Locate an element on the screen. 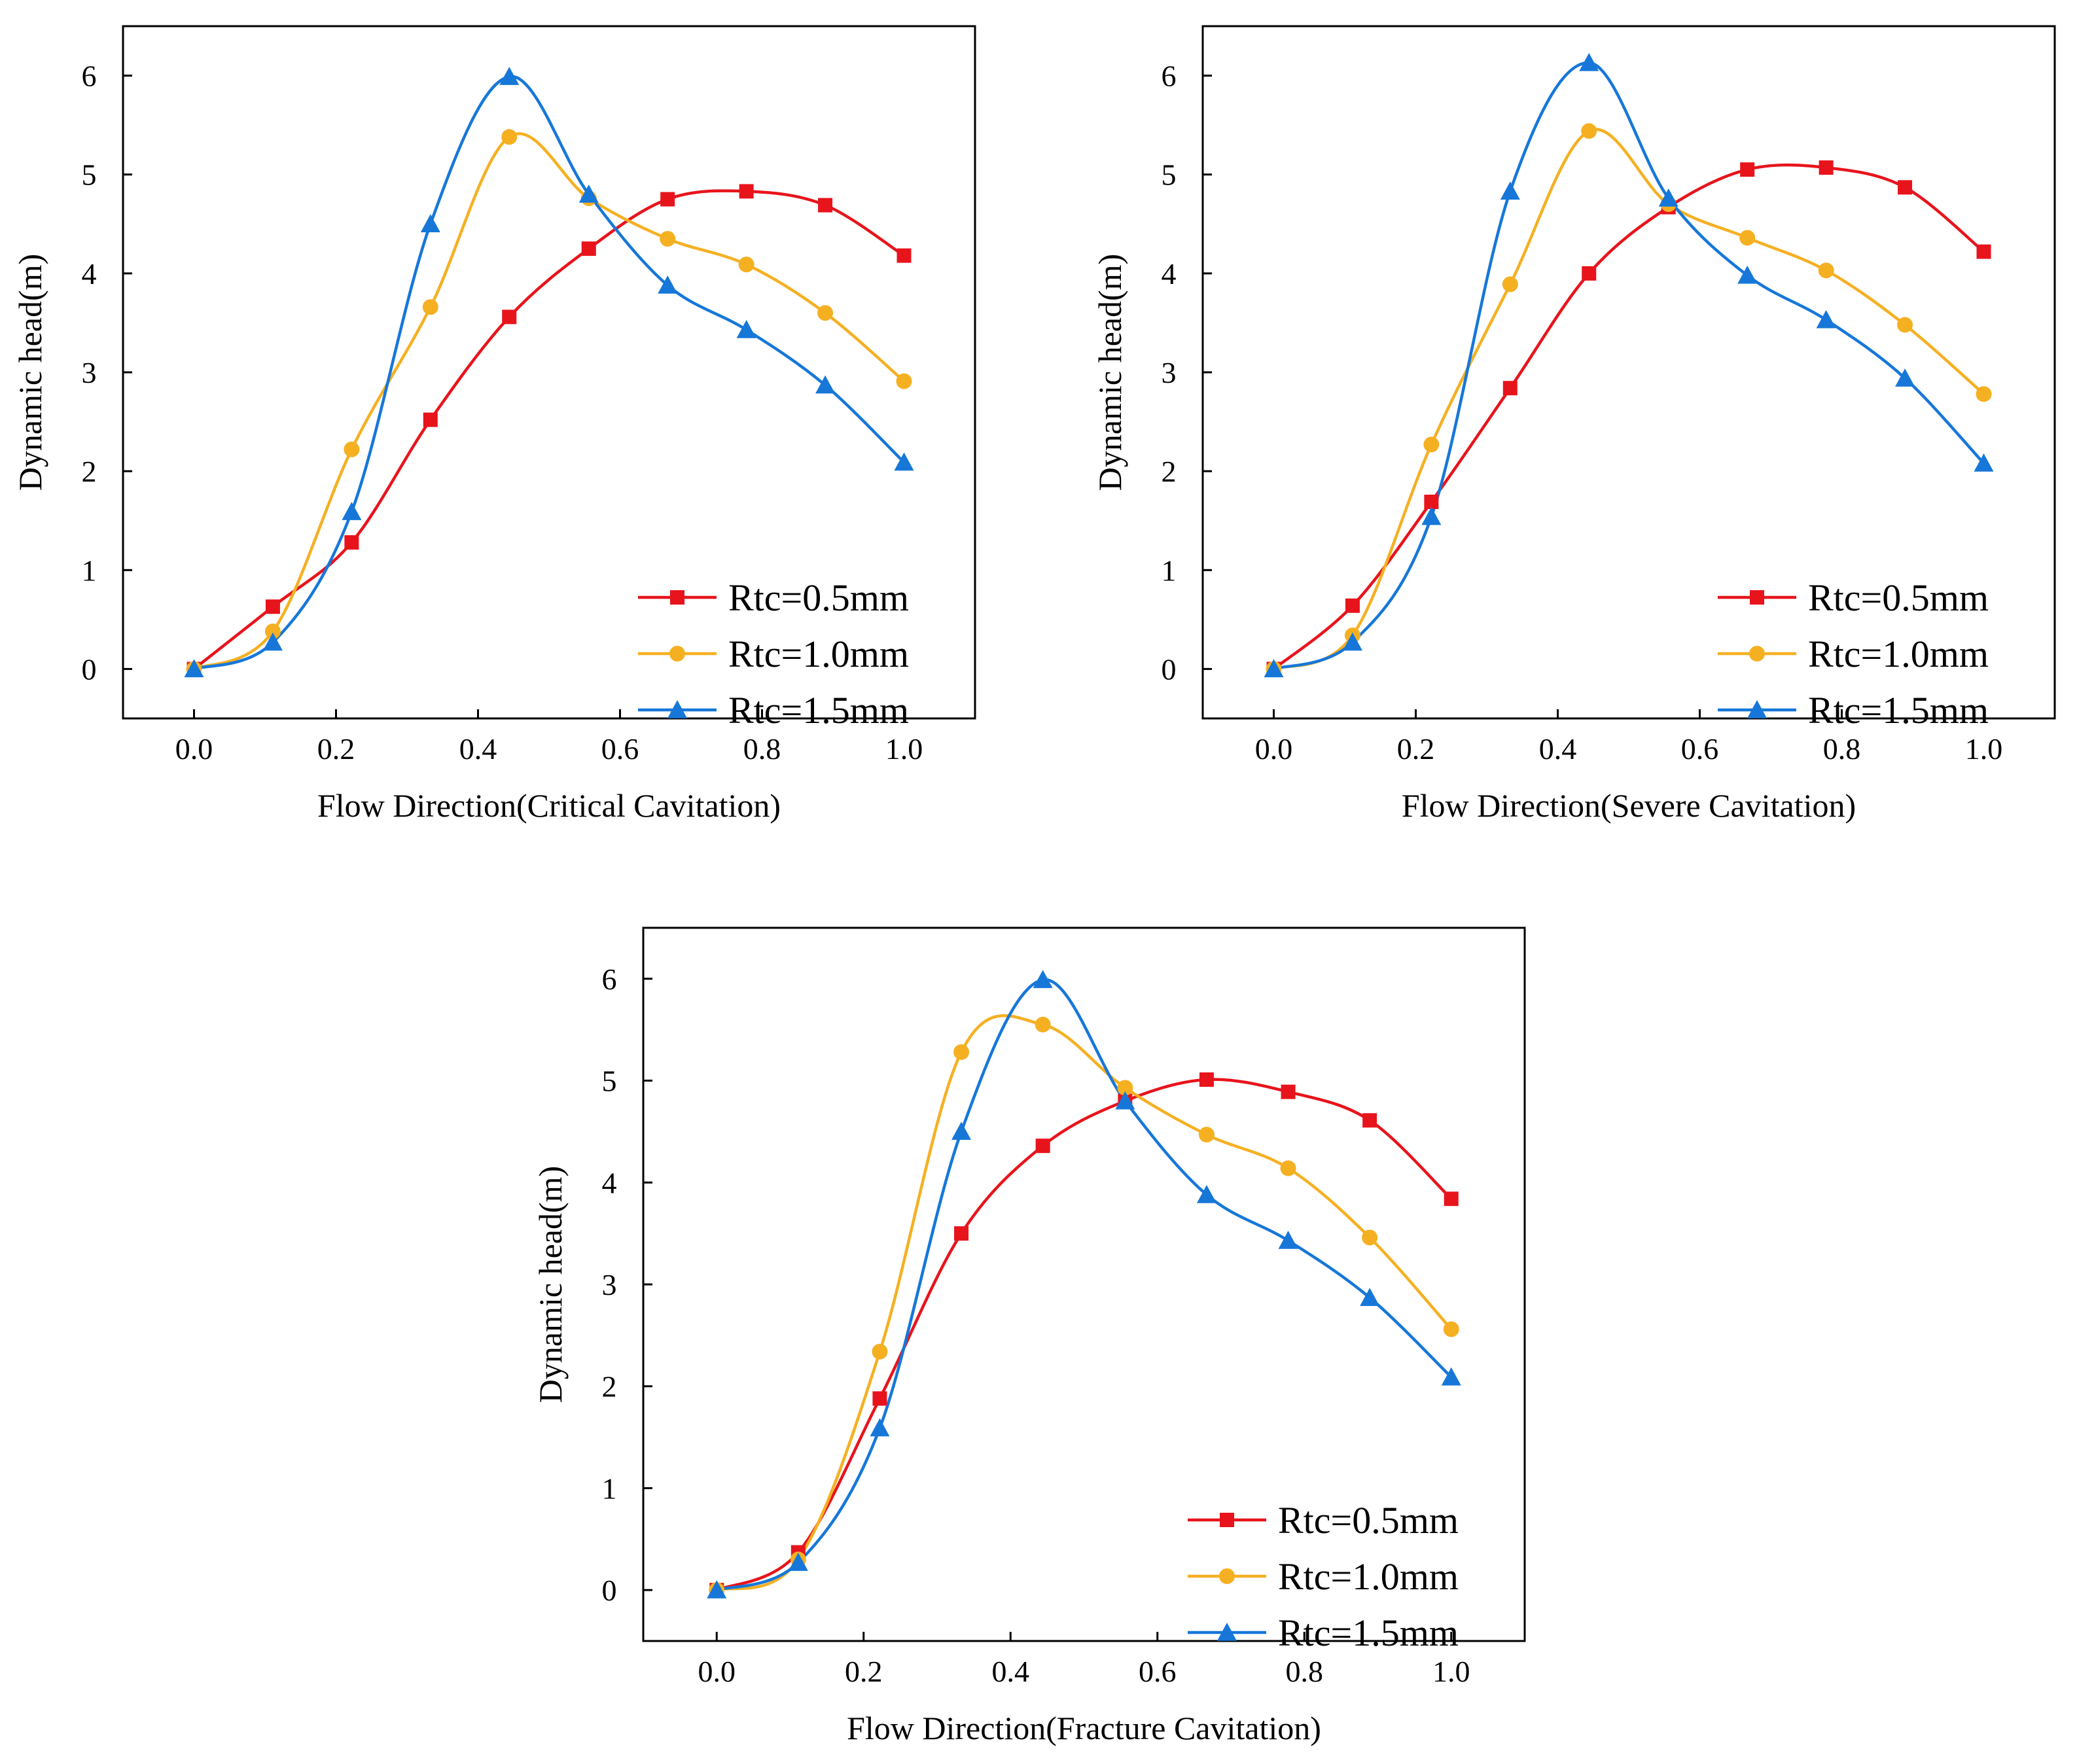 The width and height of the screenshot is (2077, 1764). x-tick-label: 0.8 is located at coordinates (762, 749).